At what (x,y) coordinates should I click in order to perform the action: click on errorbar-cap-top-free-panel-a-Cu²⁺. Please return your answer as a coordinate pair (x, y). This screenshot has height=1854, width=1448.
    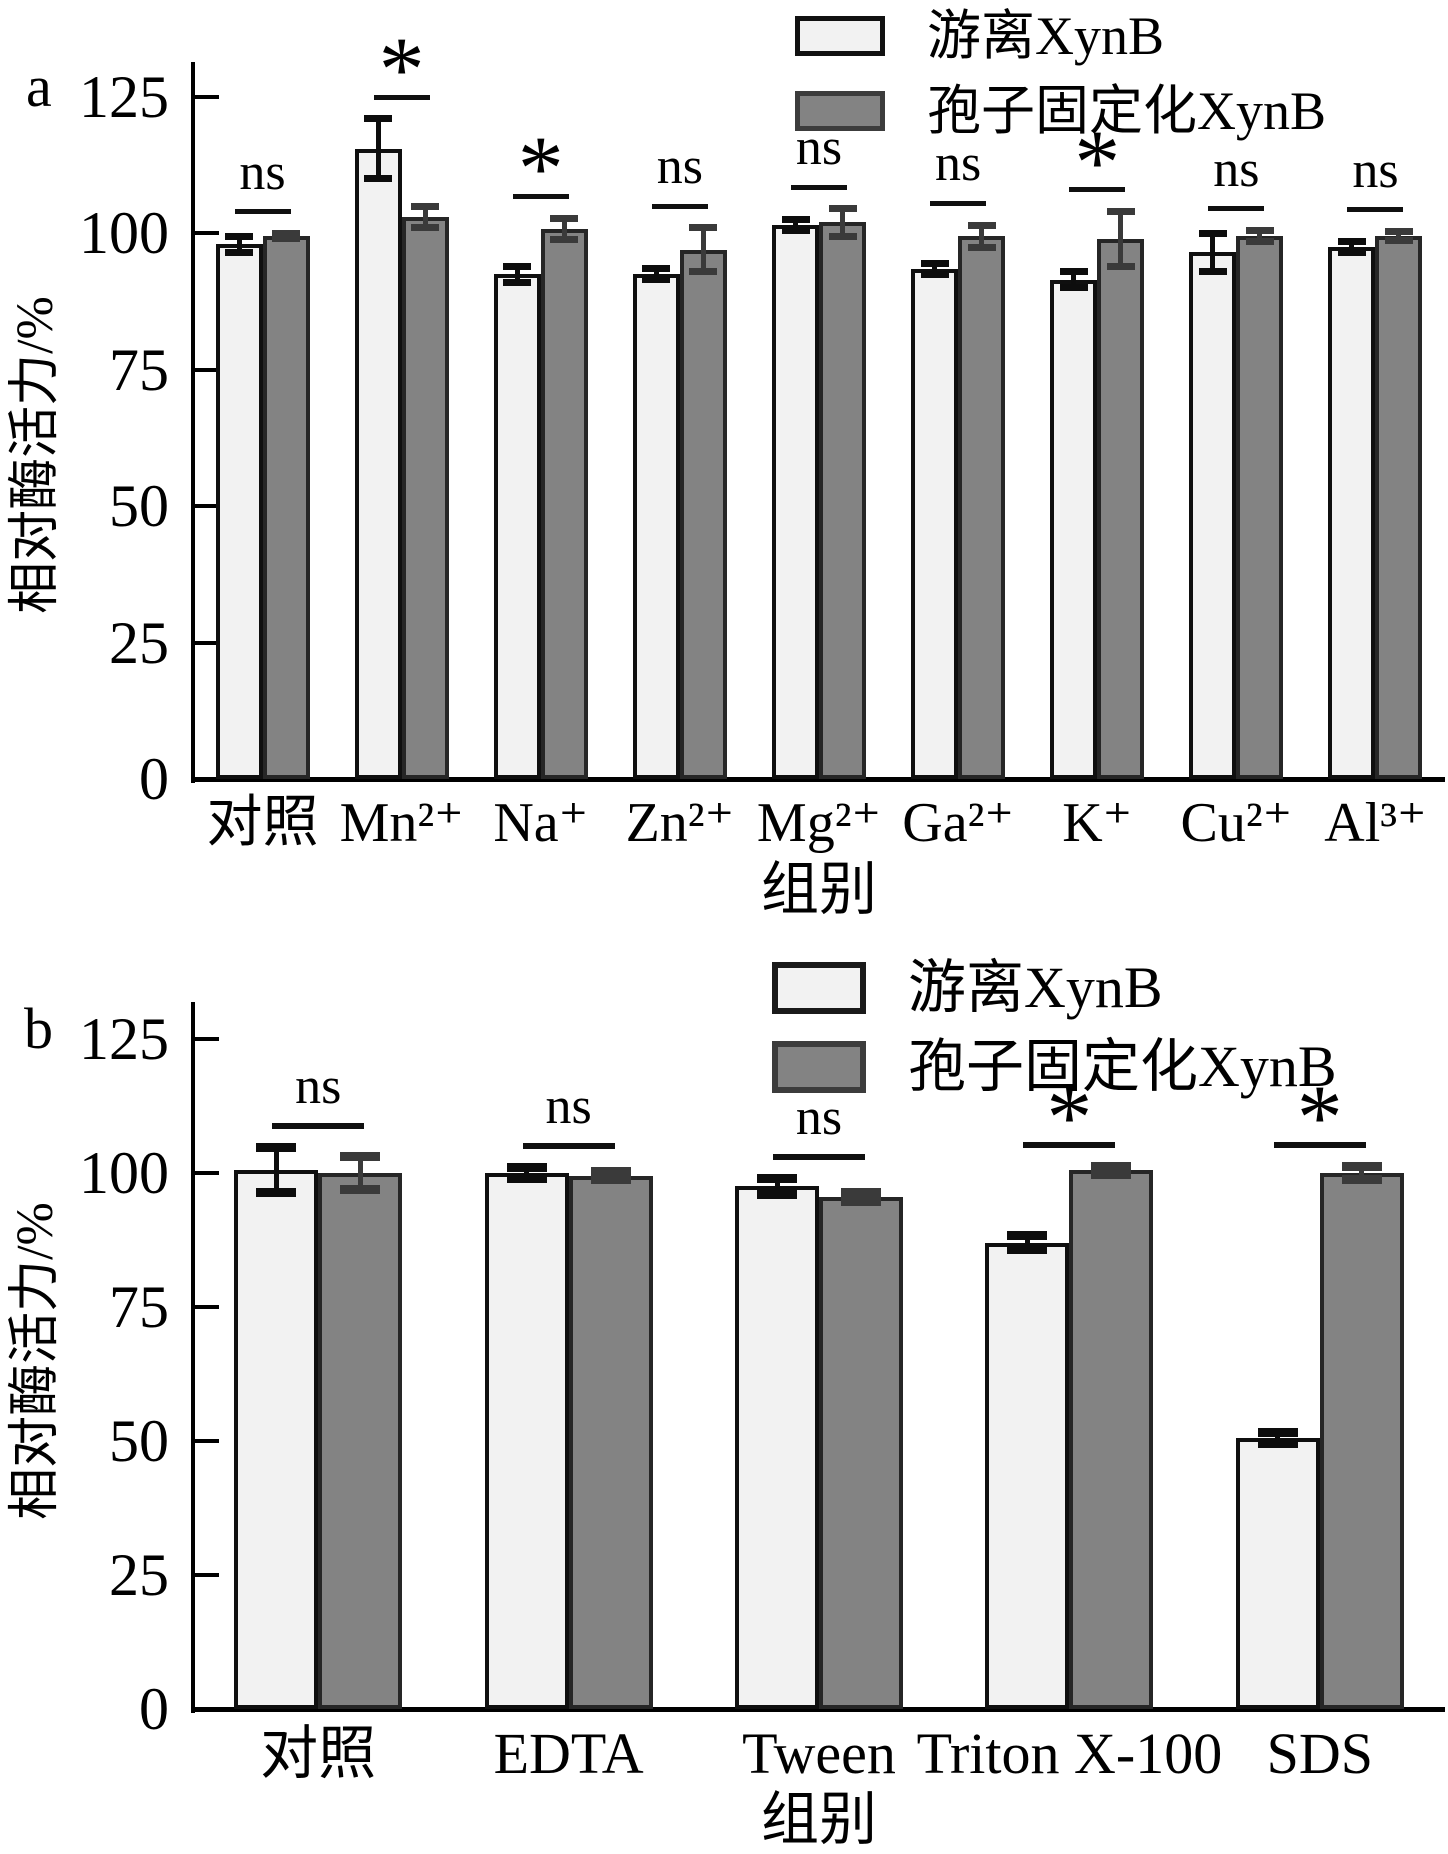
    Looking at the image, I should click on (1212, 233).